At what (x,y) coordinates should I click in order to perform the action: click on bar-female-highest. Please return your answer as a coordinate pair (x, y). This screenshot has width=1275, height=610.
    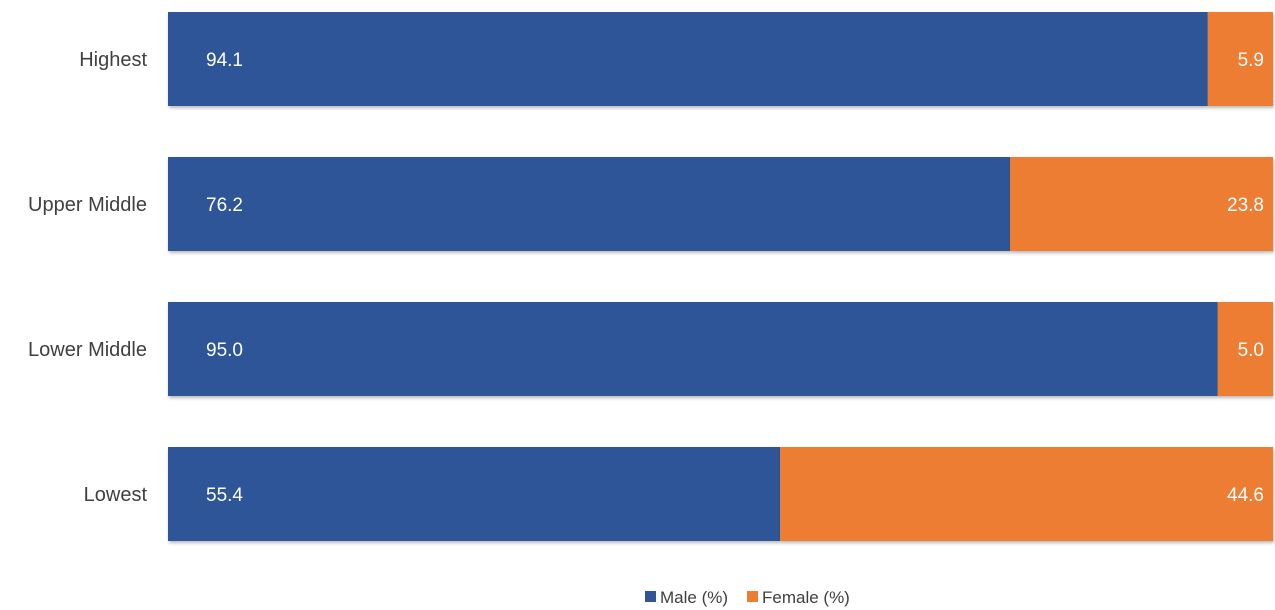
    Looking at the image, I should click on (1240, 59).